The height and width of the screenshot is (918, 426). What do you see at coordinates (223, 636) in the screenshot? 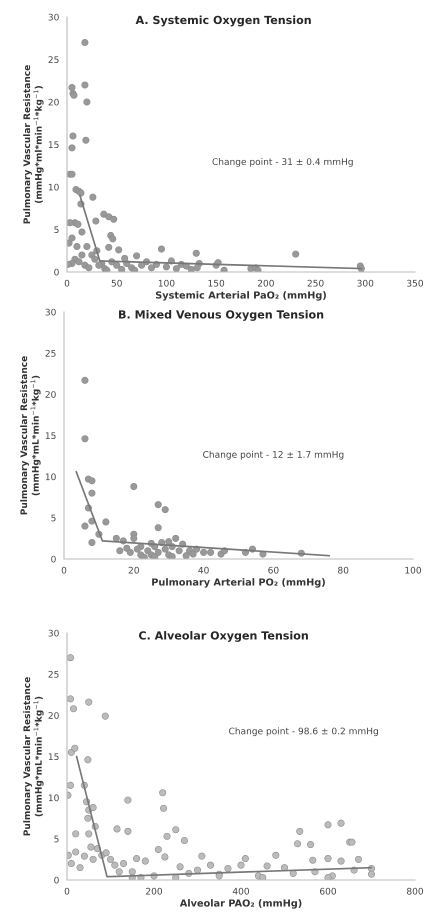
I see `chart-title: C. Alveolar Oxygen Tension` at bounding box center [223, 636].